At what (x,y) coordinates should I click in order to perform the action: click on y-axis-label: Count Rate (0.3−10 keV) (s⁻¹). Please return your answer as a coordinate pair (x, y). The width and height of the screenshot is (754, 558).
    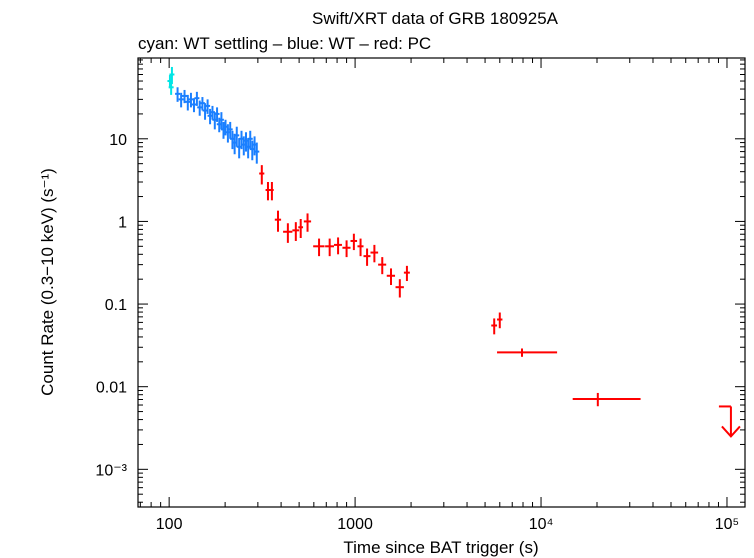
    Looking at the image, I should click on (47, 282).